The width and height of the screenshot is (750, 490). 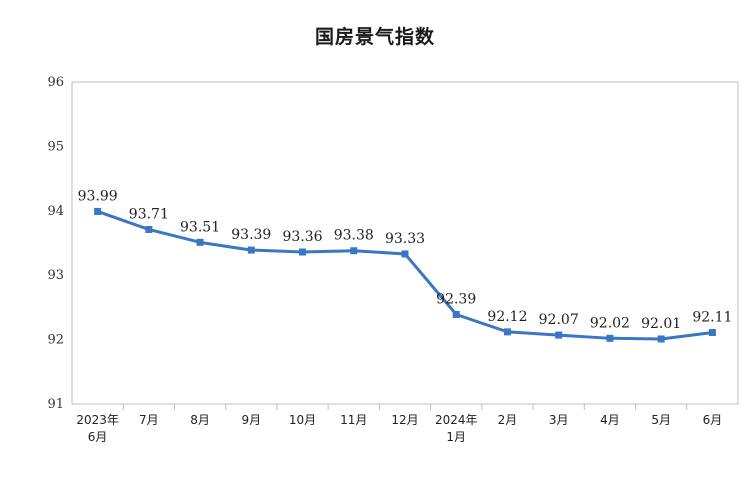 What do you see at coordinates (302, 420) in the screenshot?
I see `x-tick-label: 10月` at bounding box center [302, 420].